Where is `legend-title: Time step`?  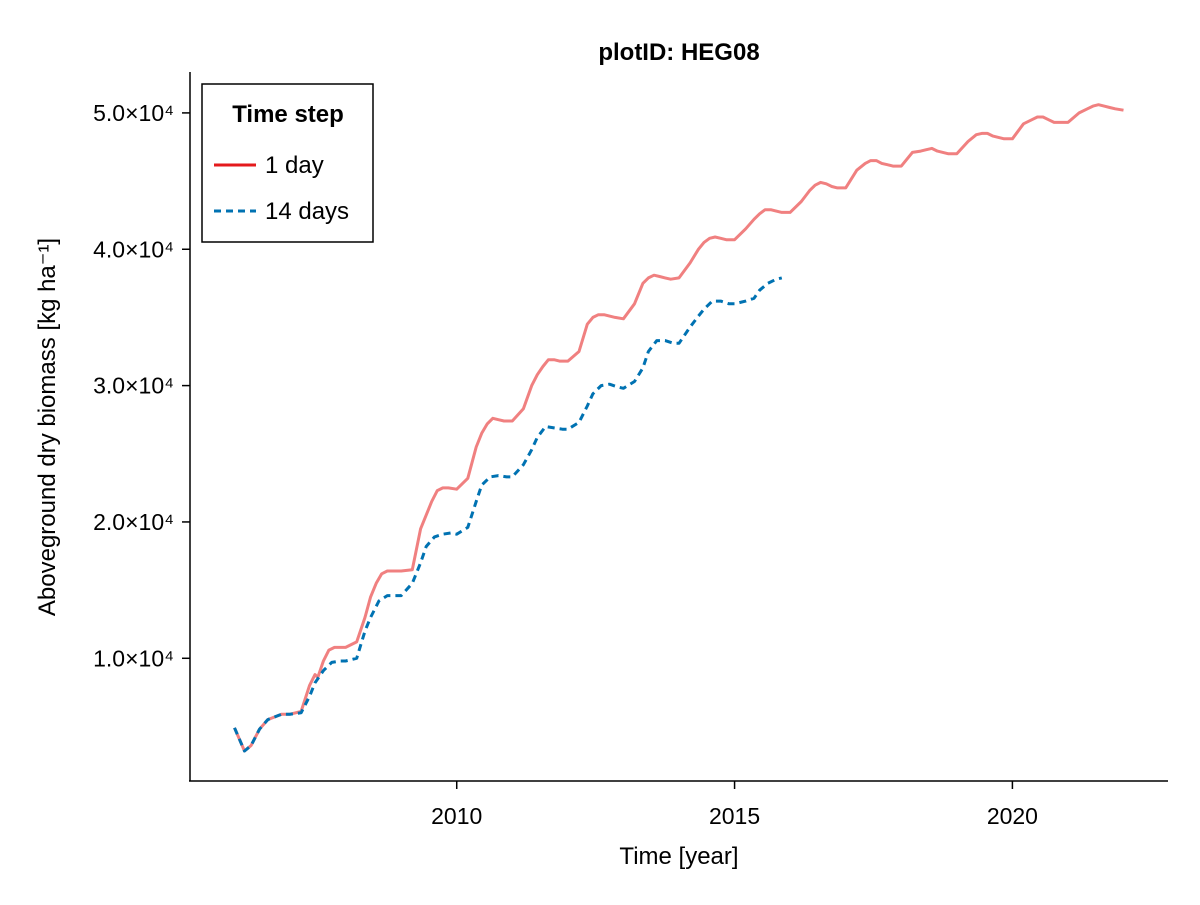 legend-title: Time step is located at coordinates (288, 114).